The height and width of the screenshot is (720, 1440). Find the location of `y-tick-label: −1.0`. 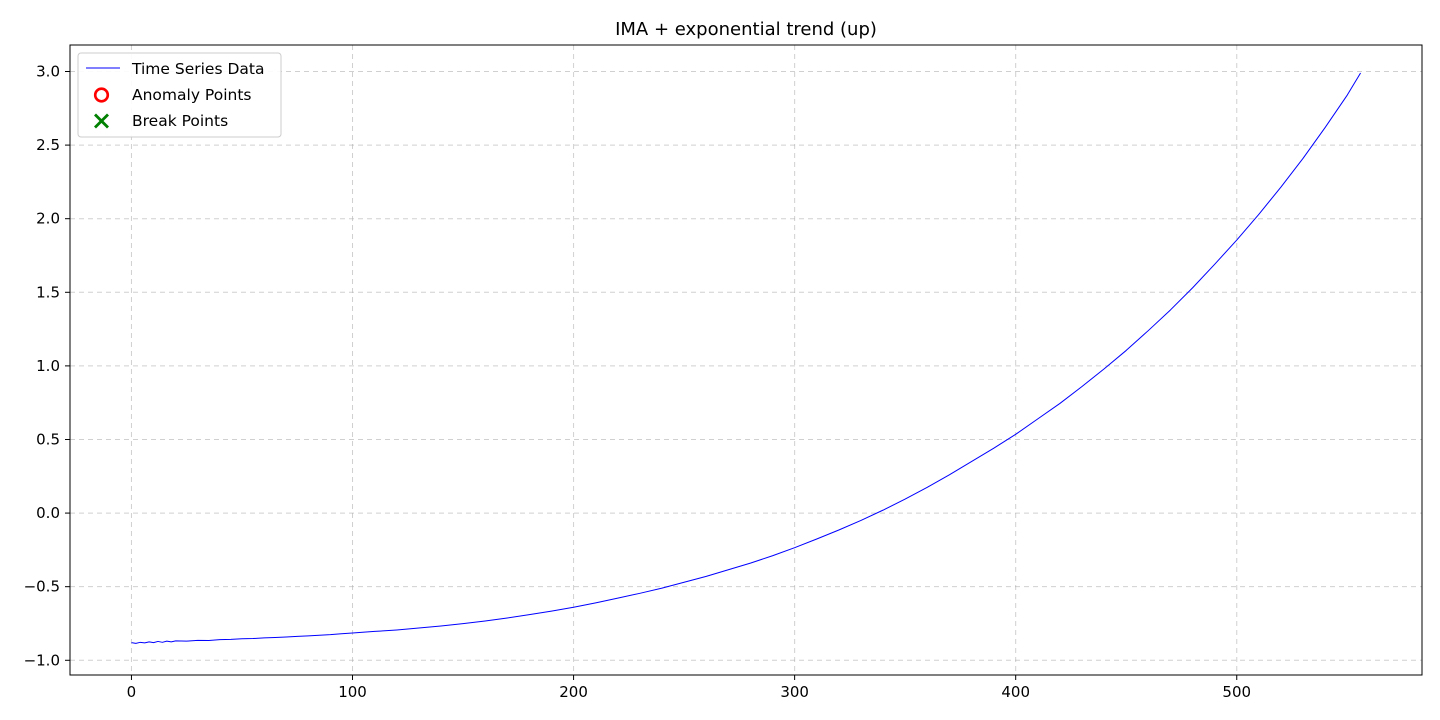

y-tick-label: −1.0 is located at coordinates (42, 660).